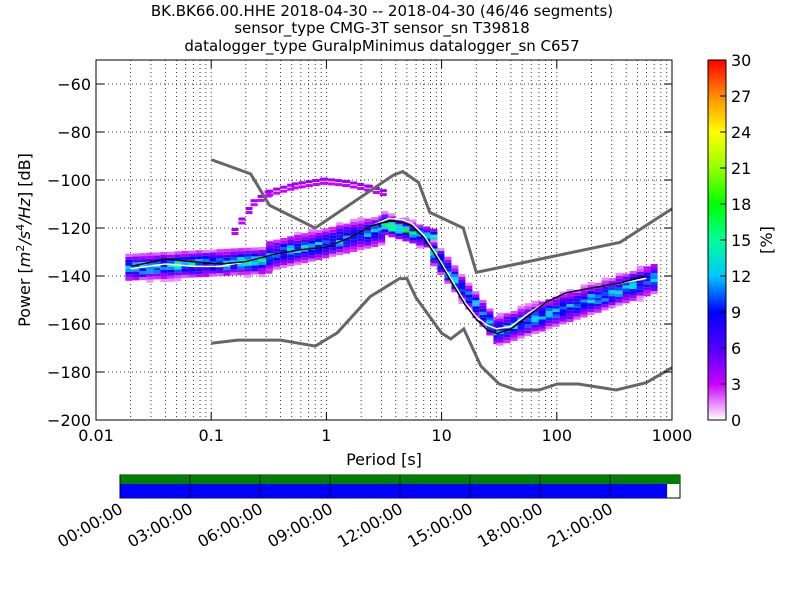 Image resolution: width=800 pixels, height=604 pixels. I want to click on colorbar-tick-label: 24, so click(741, 132).